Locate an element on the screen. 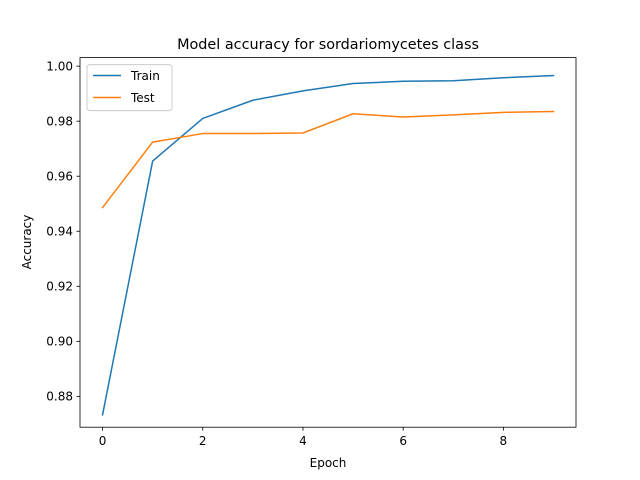 This screenshot has width=640, height=480. legend-label-test: Test is located at coordinates (142, 98).